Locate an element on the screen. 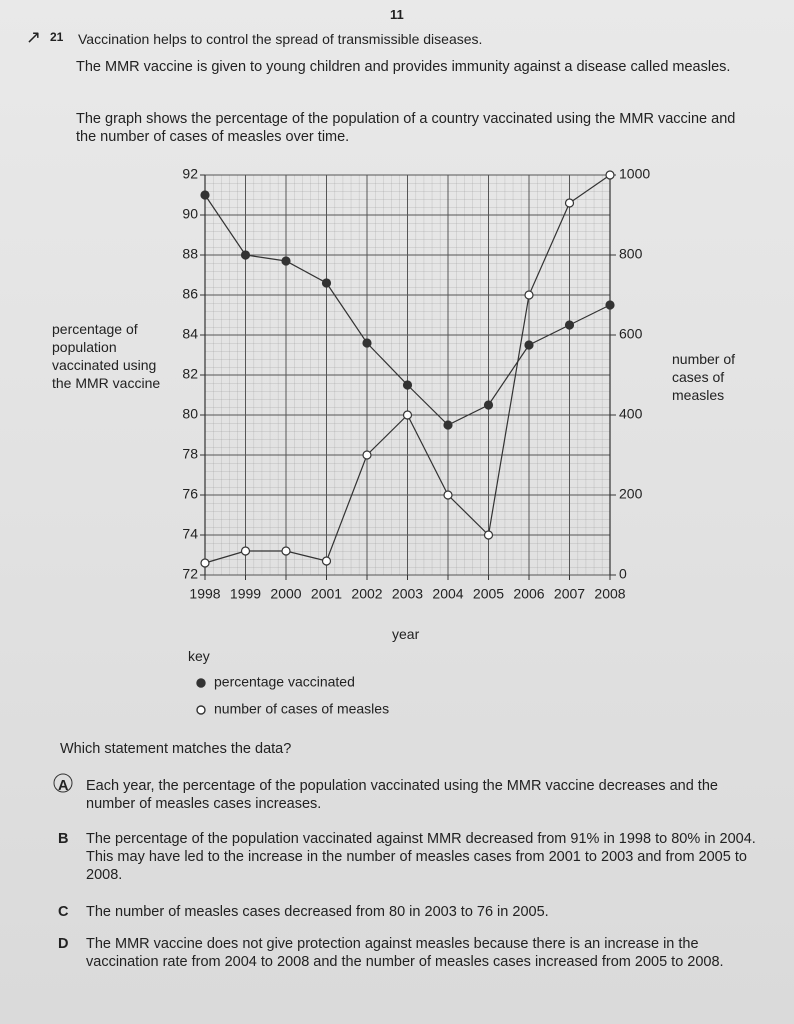 This screenshot has height=1024, width=794. x-tick-label: 2003 is located at coordinates (407, 594).